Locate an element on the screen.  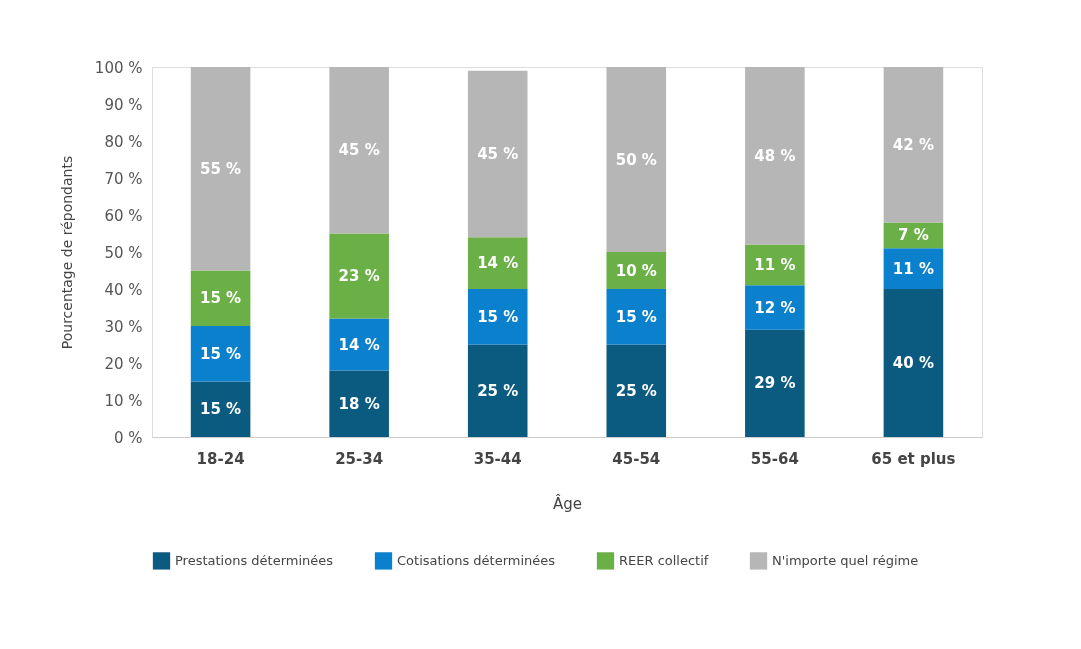
data-label: 55 % is located at coordinates (221, 168).